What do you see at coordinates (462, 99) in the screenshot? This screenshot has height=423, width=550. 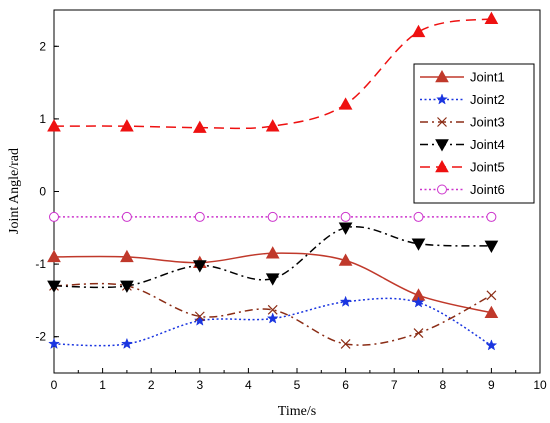 I see `legend-item-joint2: Joint2` at bounding box center [462, 99].